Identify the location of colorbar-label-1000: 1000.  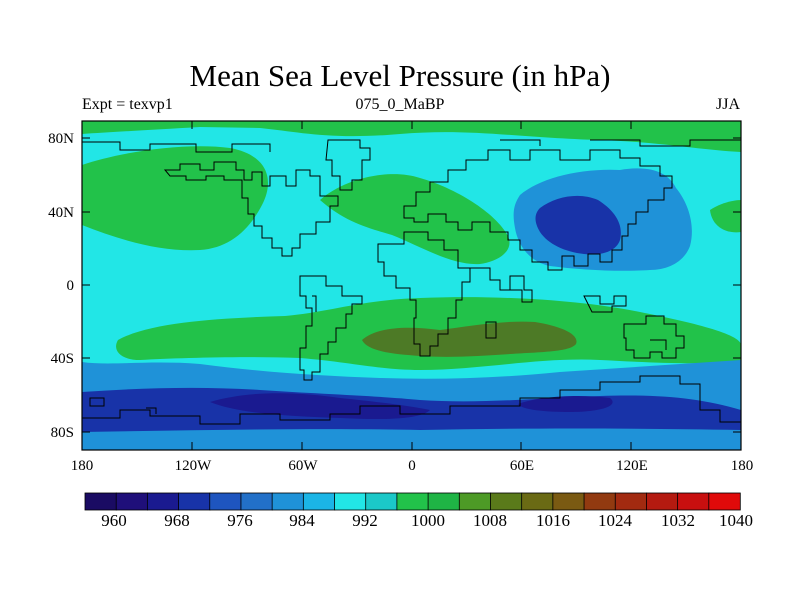
(428, 520).